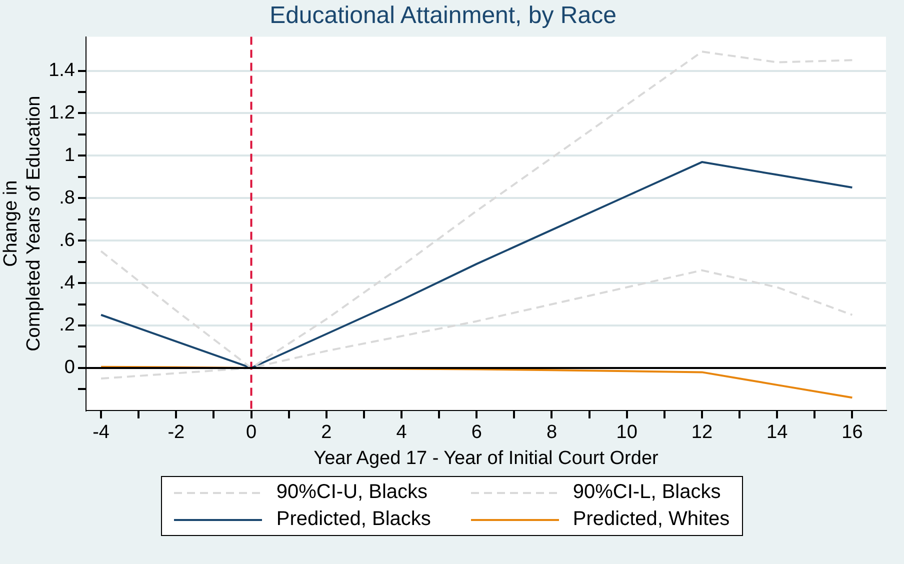 The width and height of the screenshot is (904, 564). What do you see at coordinates (67, 240) in the screenshot?
I see `y-tick-label: .6` at bounding box center [67, 240].